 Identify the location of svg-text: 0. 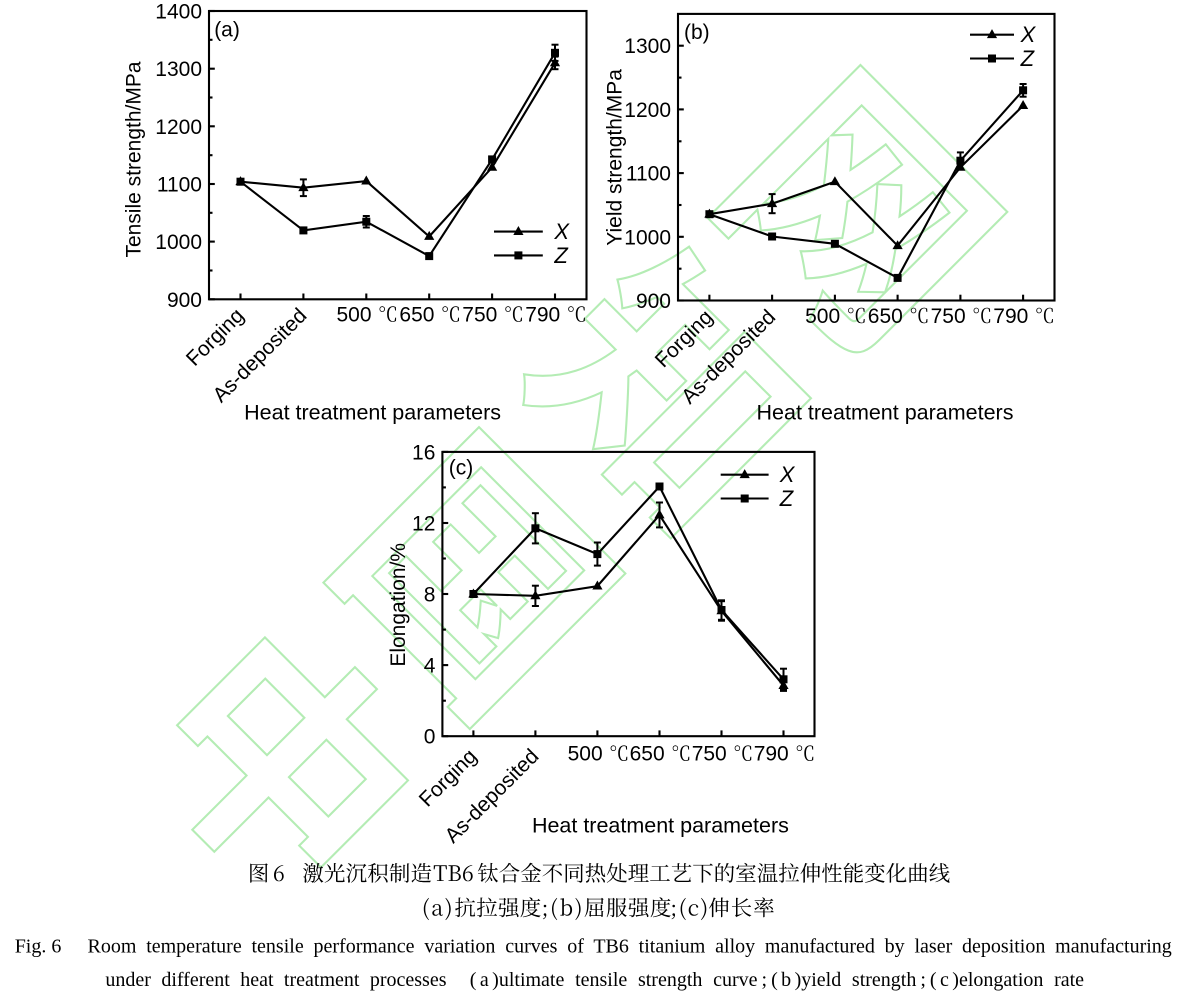
(430, 737).